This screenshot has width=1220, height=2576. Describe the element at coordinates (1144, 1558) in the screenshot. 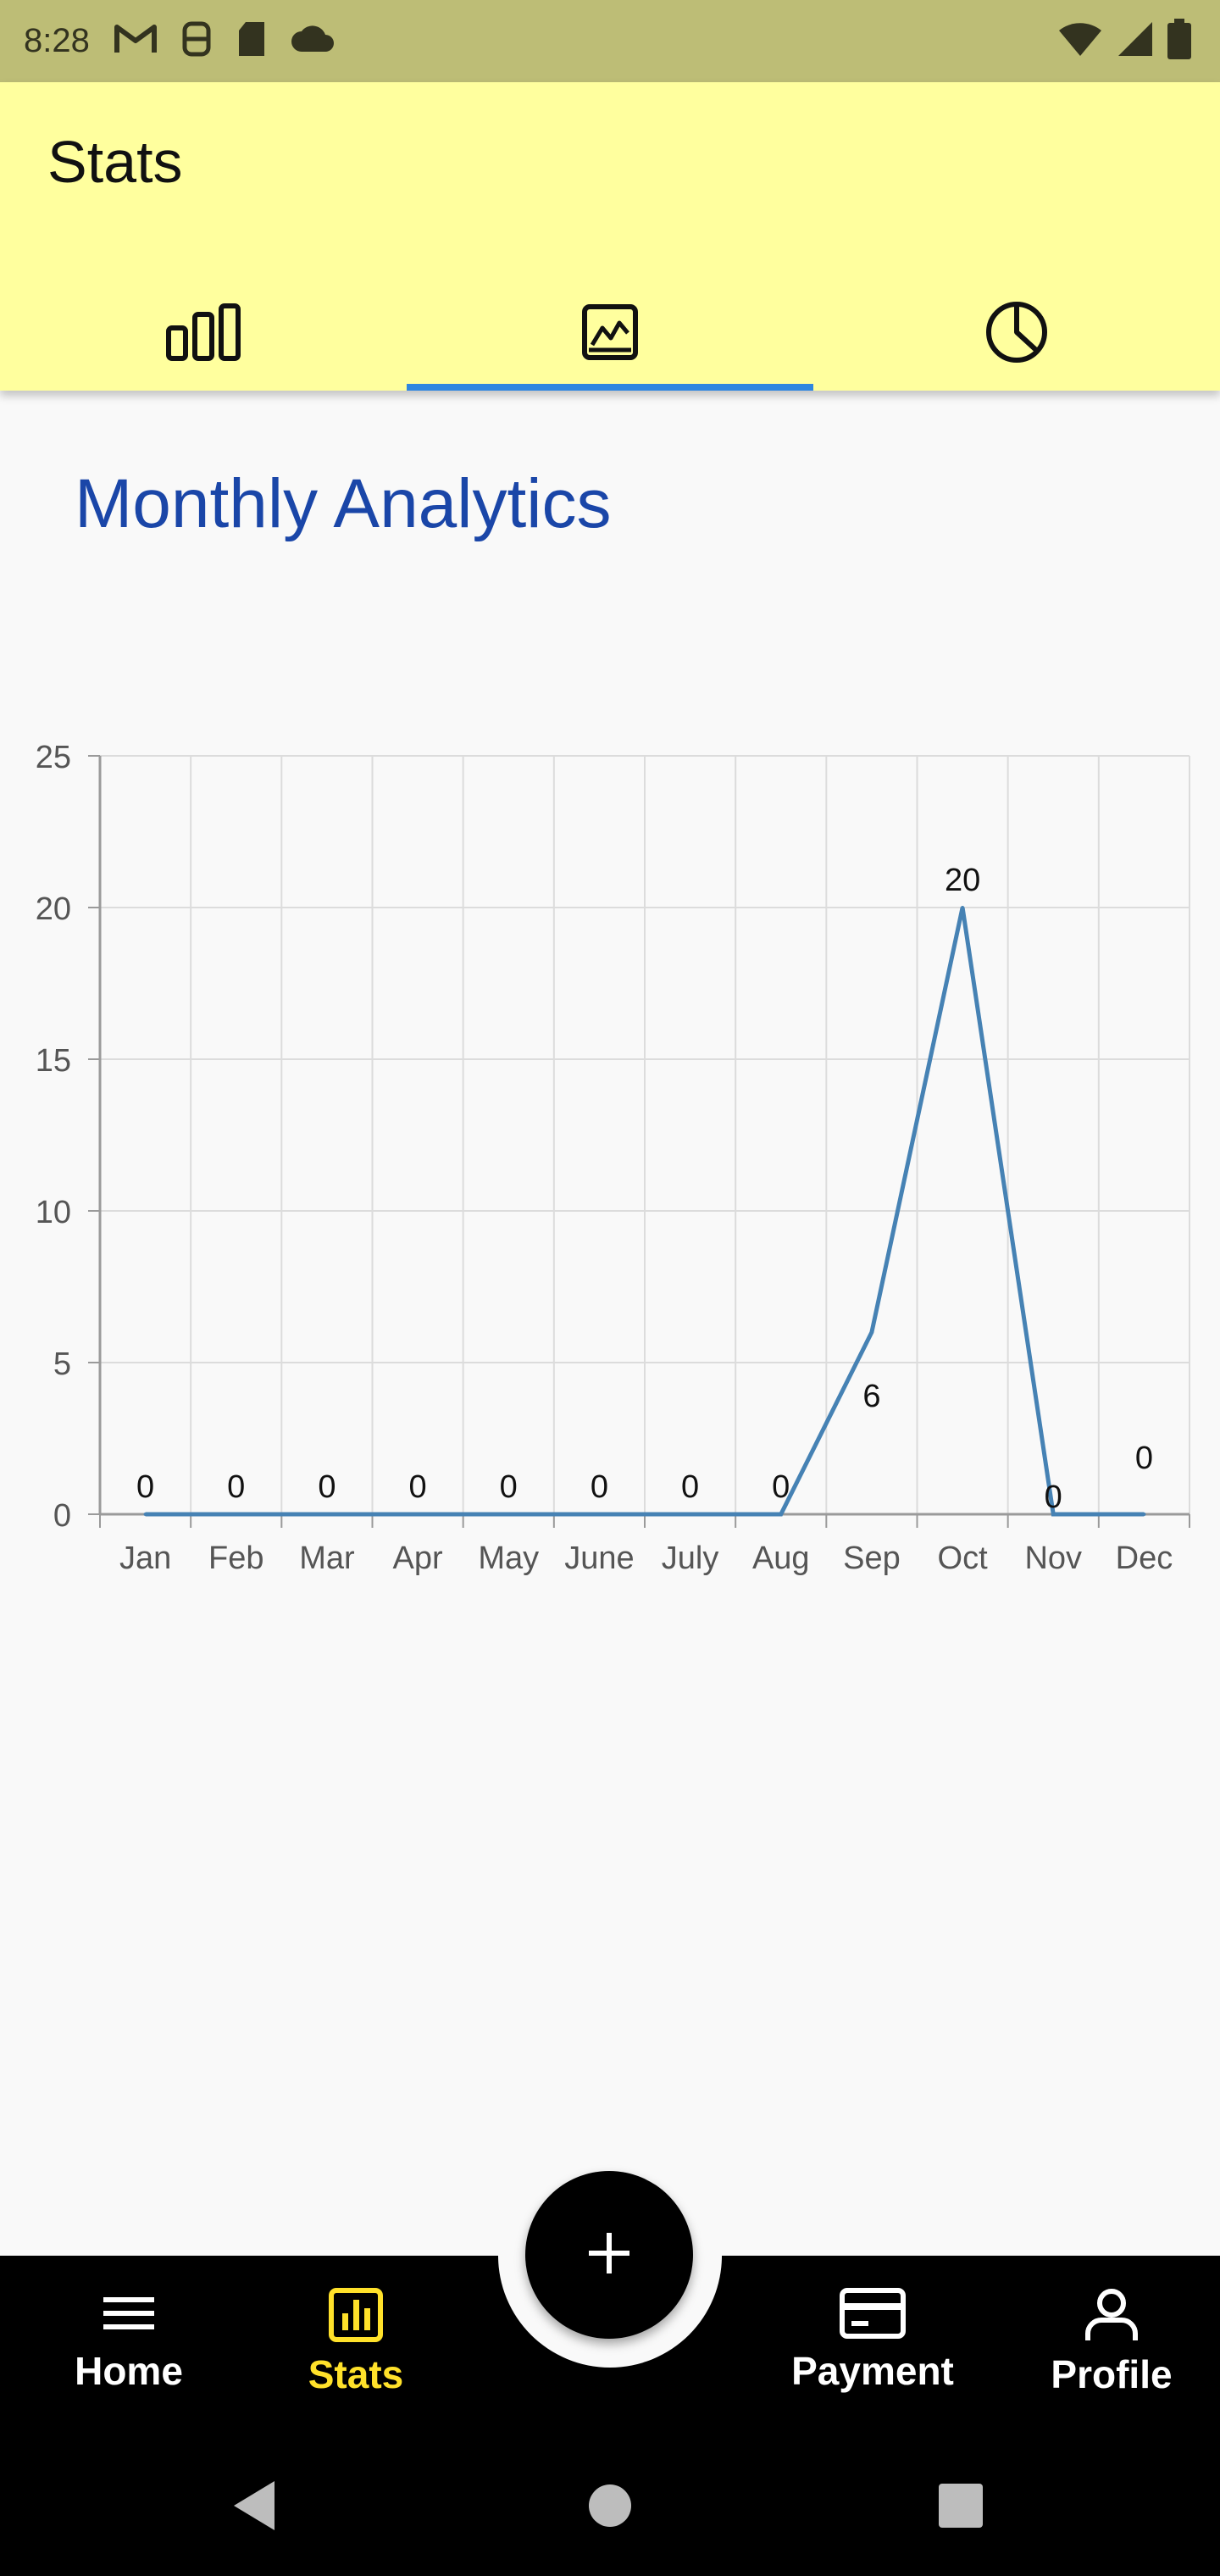

I see `x-tick-label: Dec` at that location.